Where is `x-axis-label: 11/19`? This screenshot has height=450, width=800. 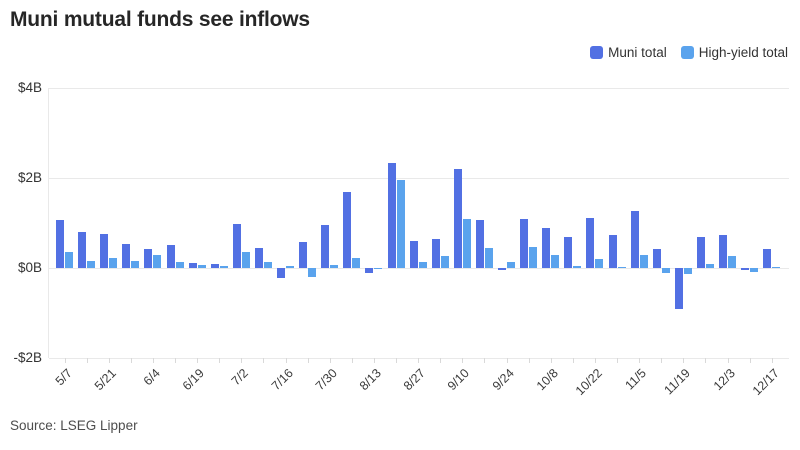 x-axis-label: 11/19 is located at coordinates (677, 382).